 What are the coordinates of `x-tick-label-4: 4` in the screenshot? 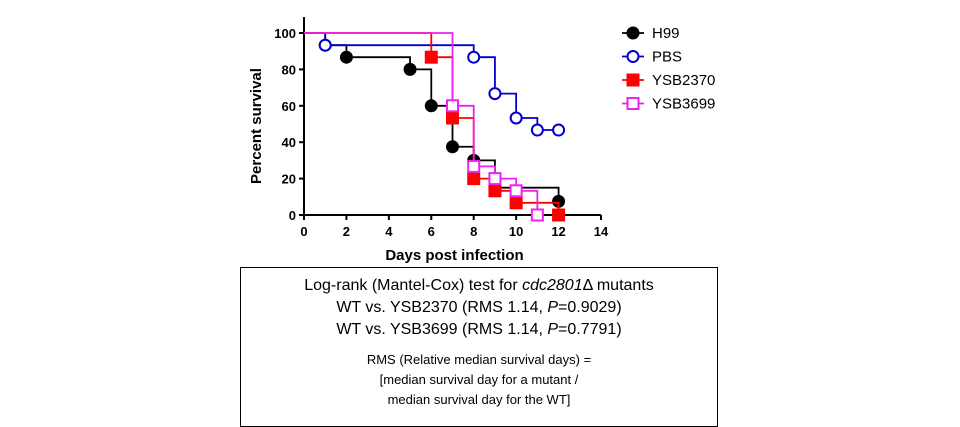 It's located at (389, 231).